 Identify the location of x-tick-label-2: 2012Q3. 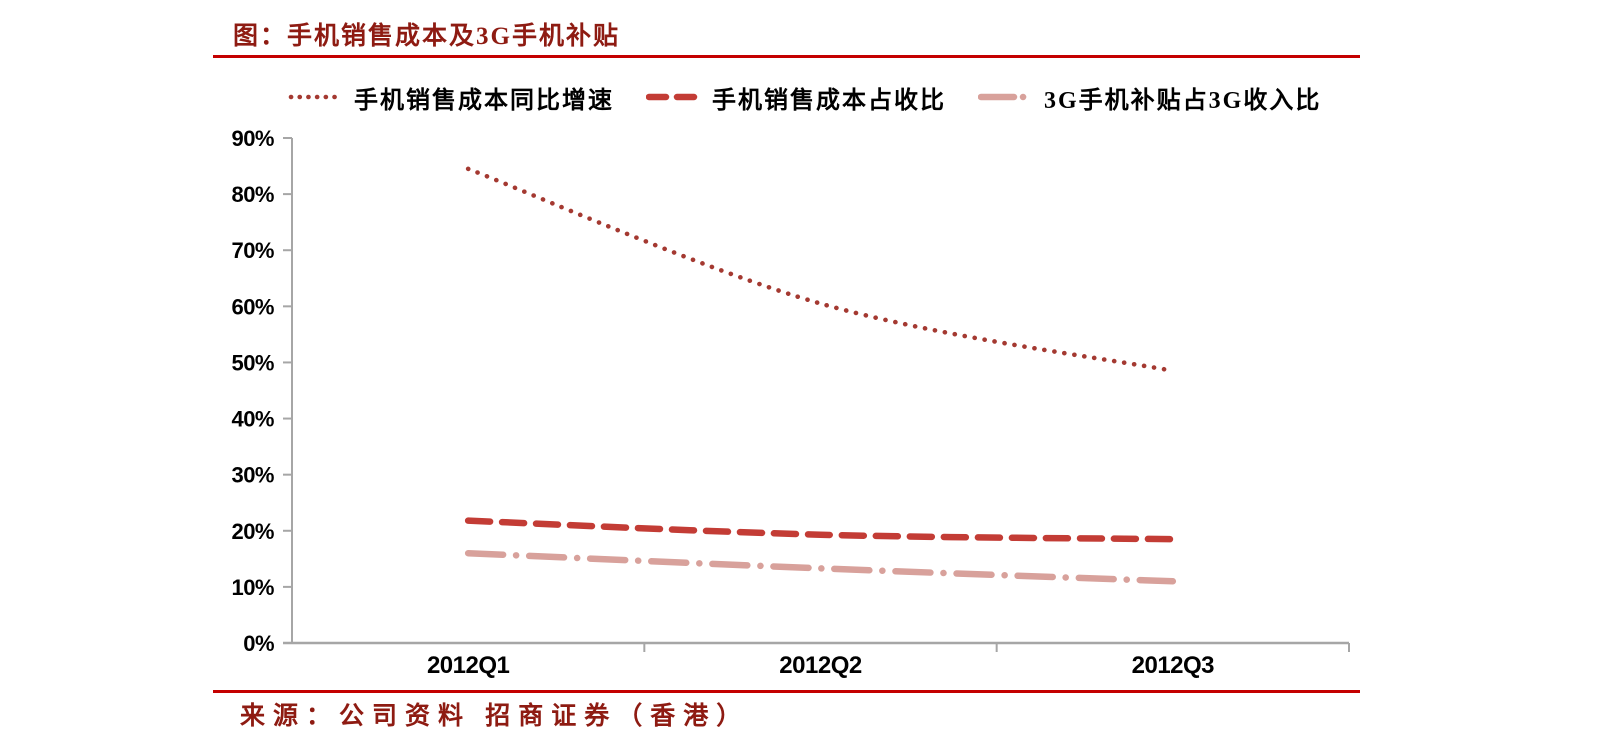
(1173, 665).